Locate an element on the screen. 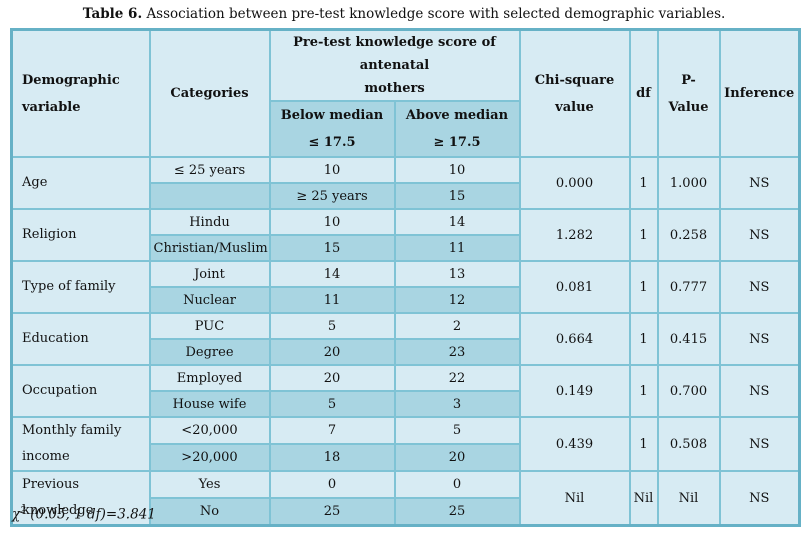 This screenshot has height=533, width=808. chi-note-text: (0.05, 1 df)=3.841 is located at coordinates (90, 514).